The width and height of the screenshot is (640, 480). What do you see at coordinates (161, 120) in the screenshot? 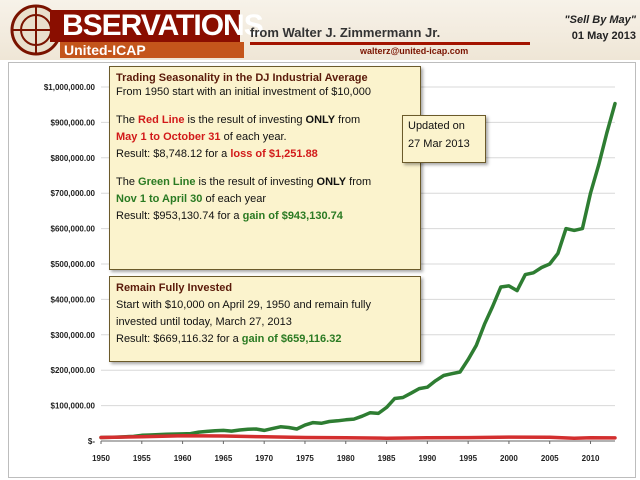
I see `red-line-label: Red Line` at bounding box center [161, 120].